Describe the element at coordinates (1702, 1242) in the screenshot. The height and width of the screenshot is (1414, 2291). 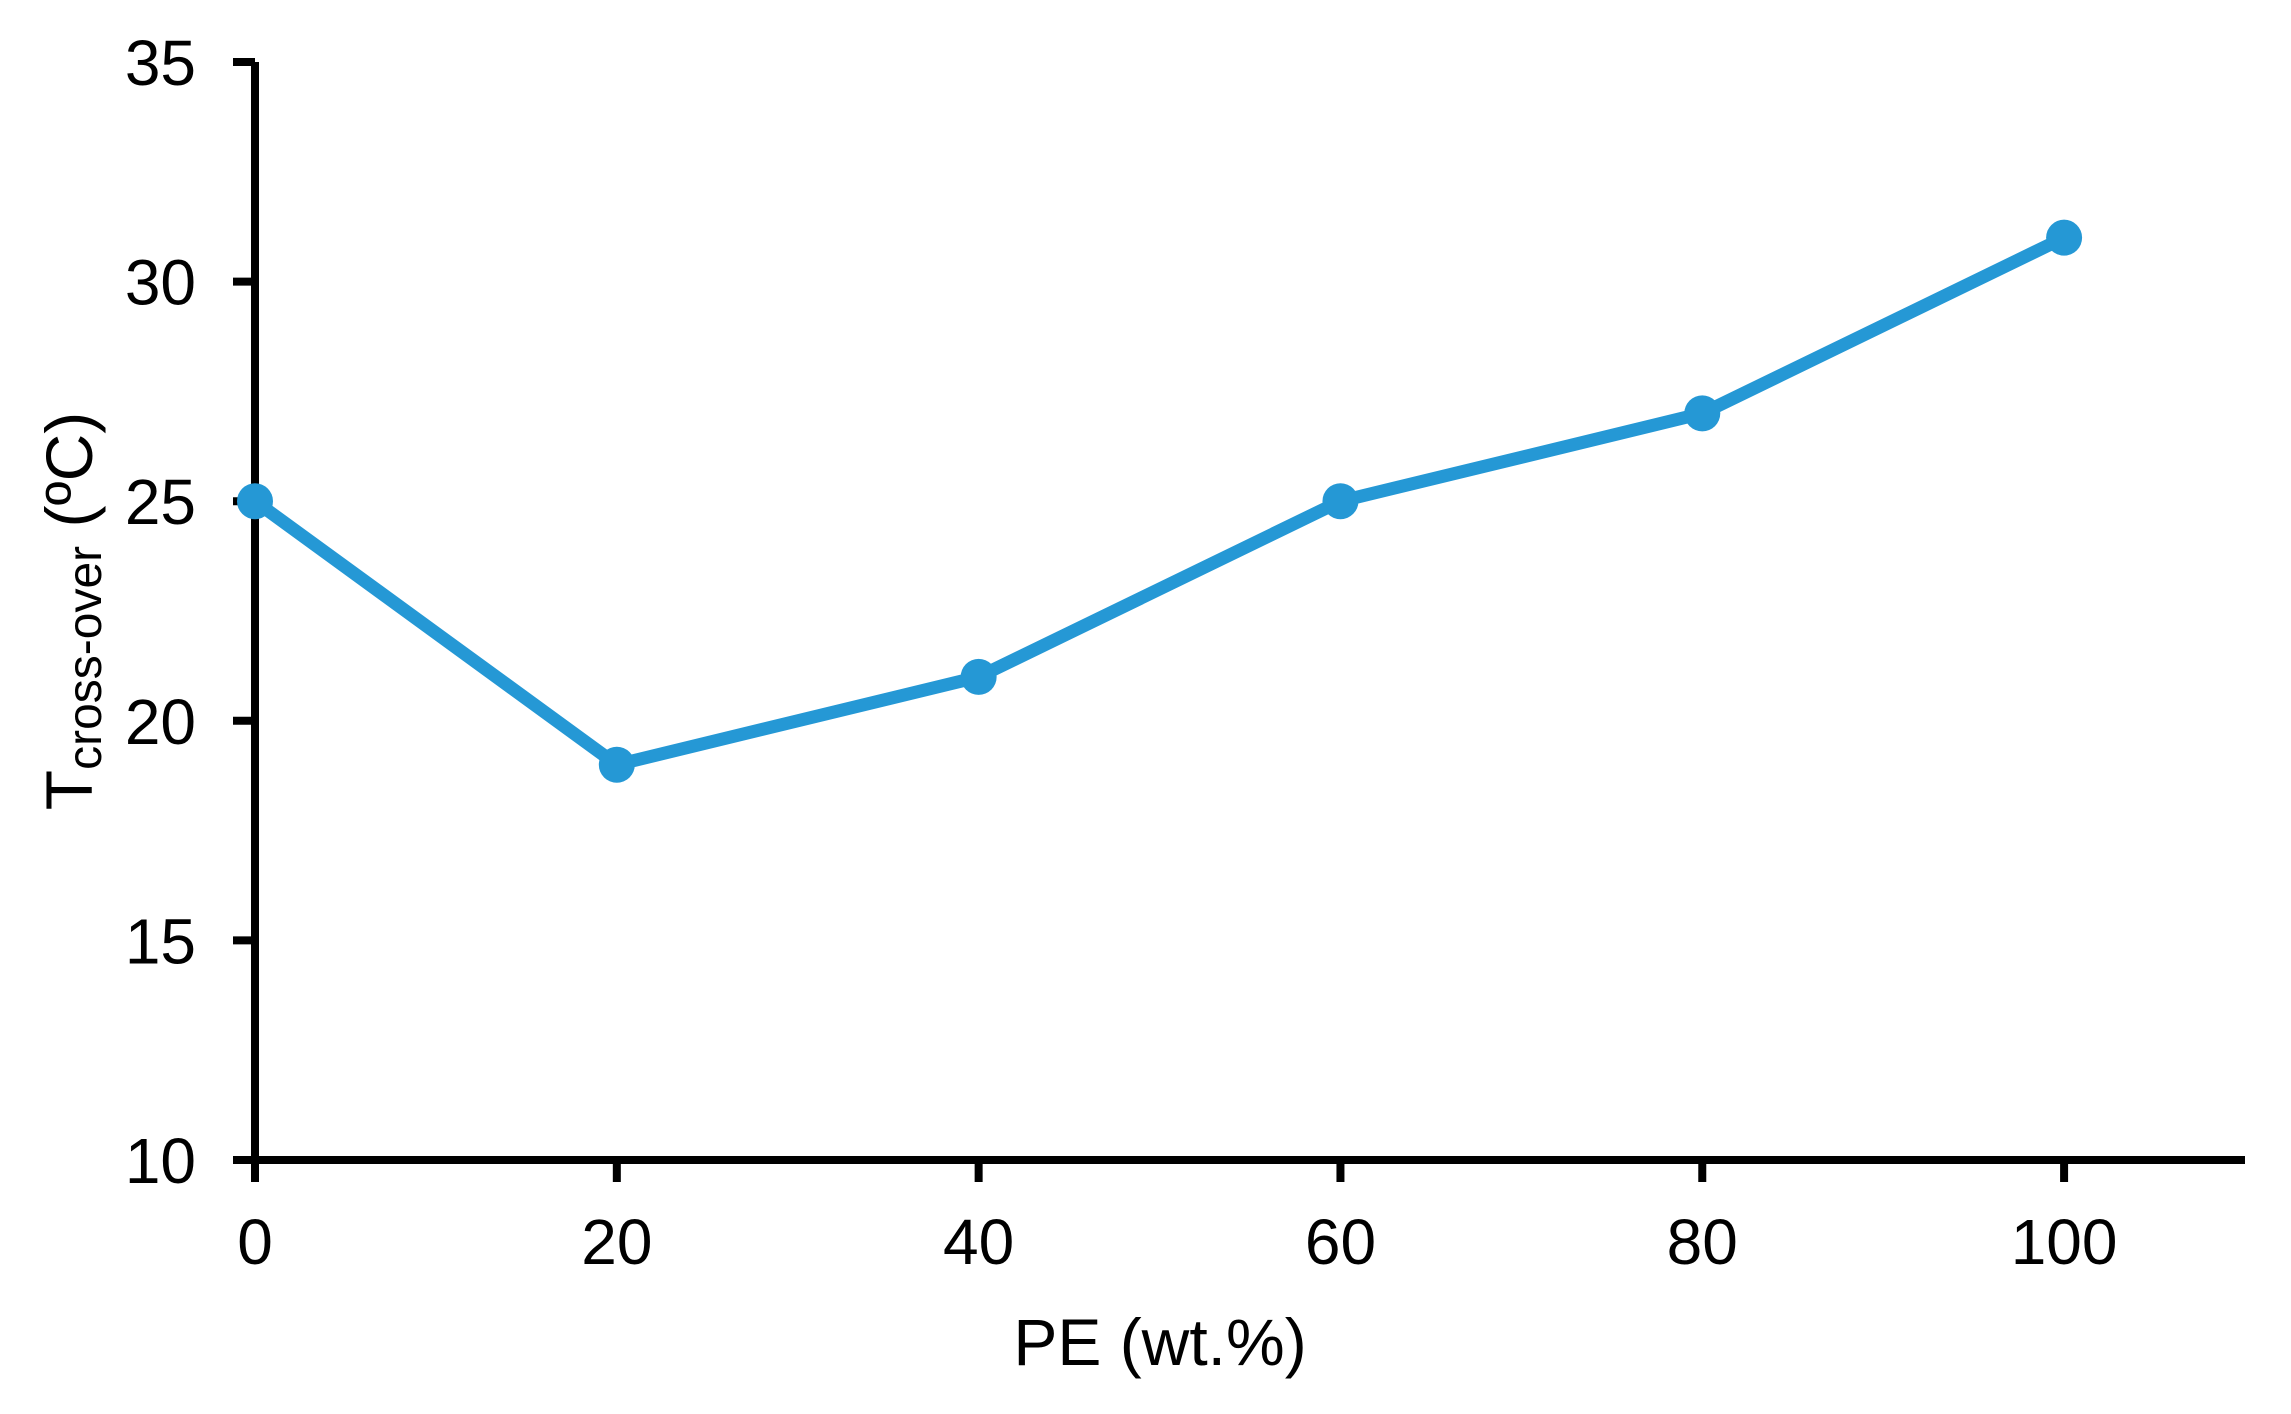
I see `x-tick-label: 80` at that location.